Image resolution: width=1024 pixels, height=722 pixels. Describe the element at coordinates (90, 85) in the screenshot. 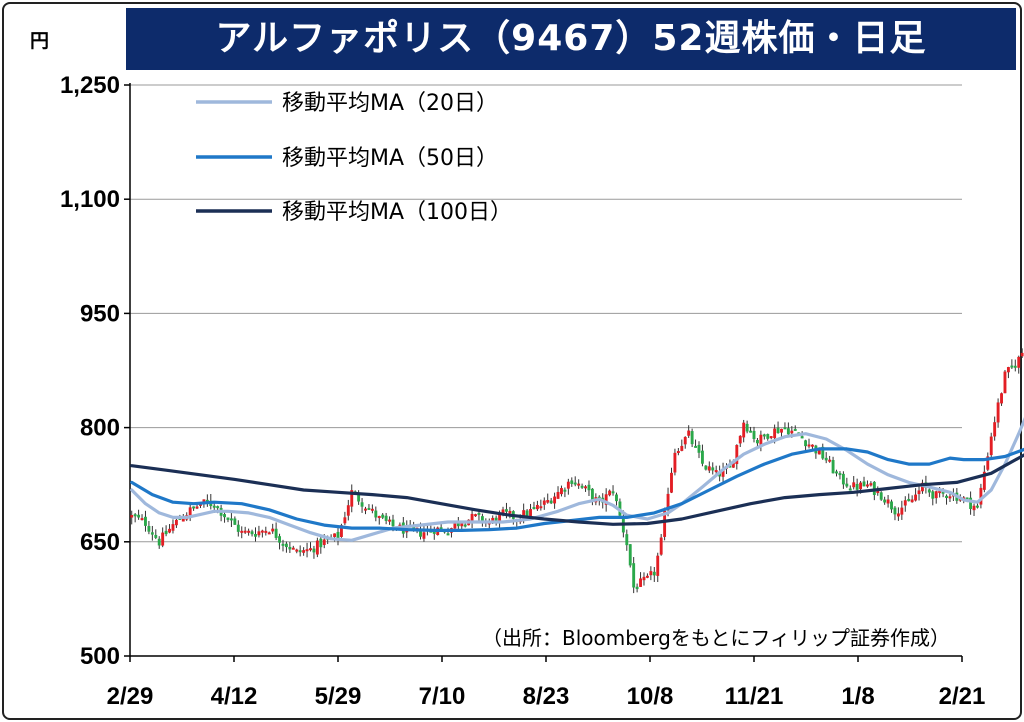

I see `y-tick-label: 1,250` at that location.